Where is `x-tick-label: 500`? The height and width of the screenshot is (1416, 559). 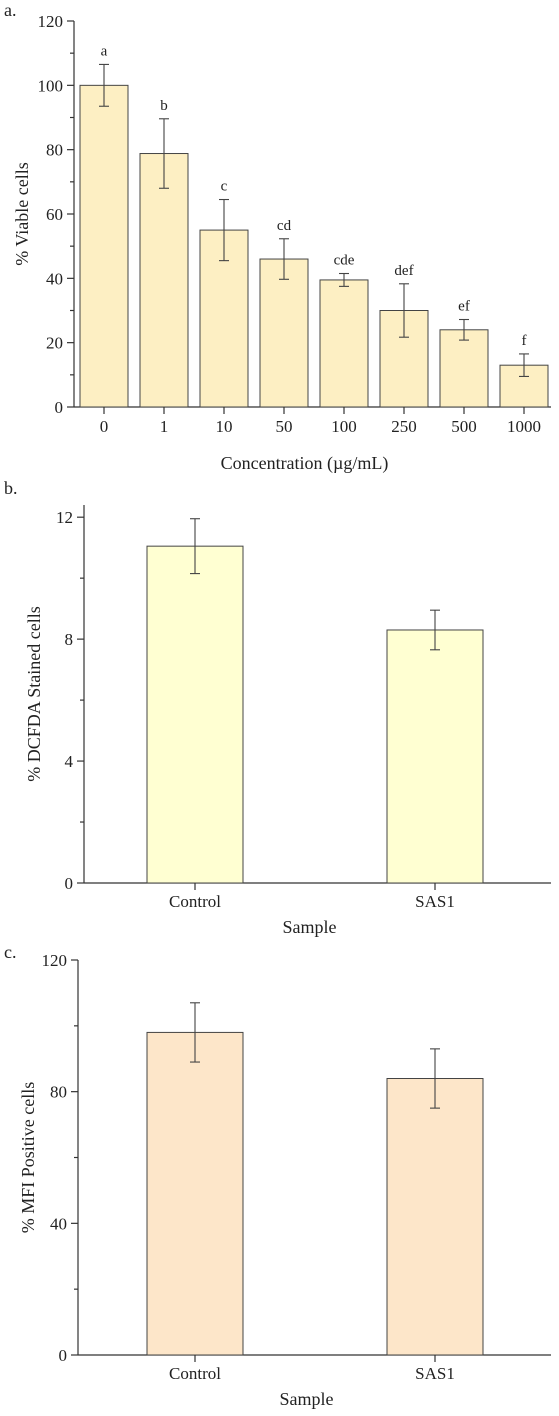 x-tick-label: 500 is located at coordinates (464, 426).